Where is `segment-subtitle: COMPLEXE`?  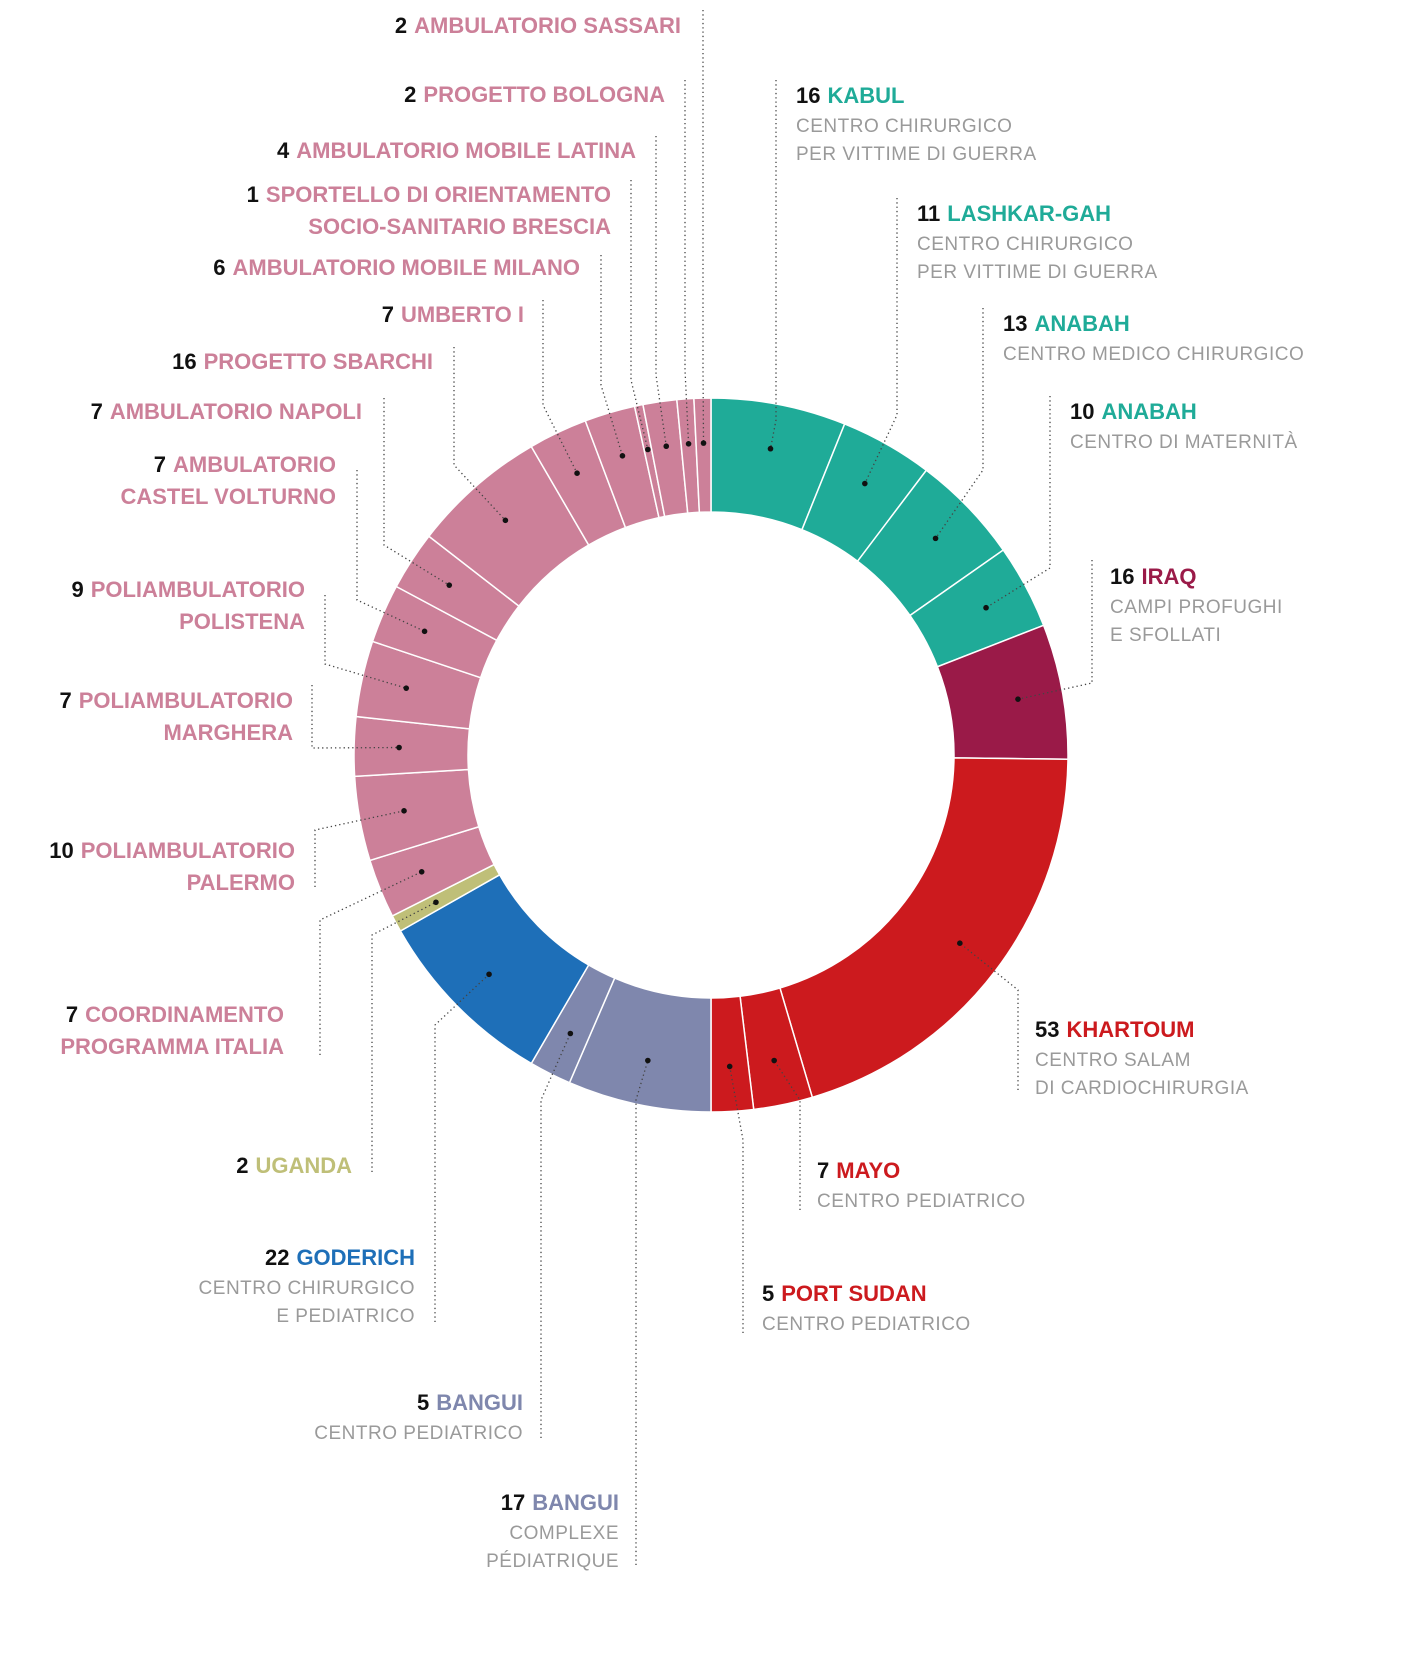 segment-subtitle: COMPLEXE is located at coordinates (564, 1533).